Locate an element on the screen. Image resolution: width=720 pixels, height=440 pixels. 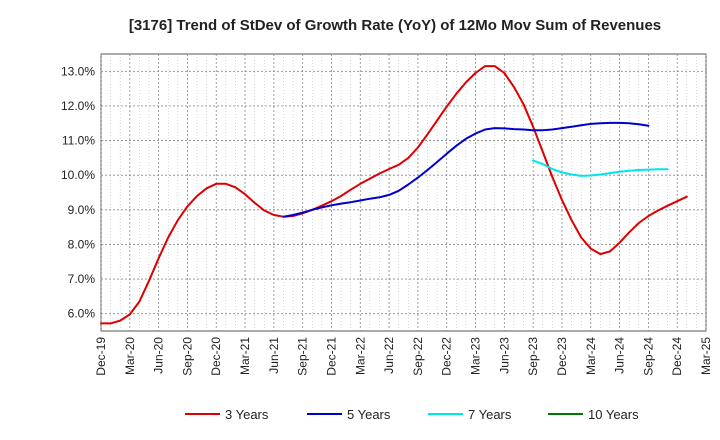
y-tick-label: 9.0% is located at coordinates (82, 210).